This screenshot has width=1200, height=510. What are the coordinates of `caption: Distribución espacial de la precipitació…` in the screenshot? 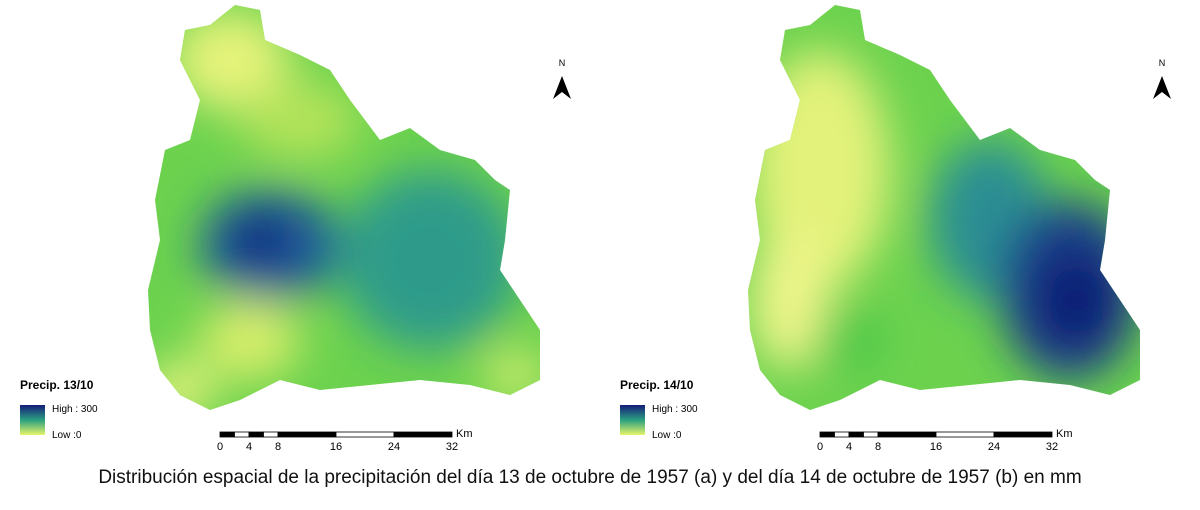 It's located at (589, 477).